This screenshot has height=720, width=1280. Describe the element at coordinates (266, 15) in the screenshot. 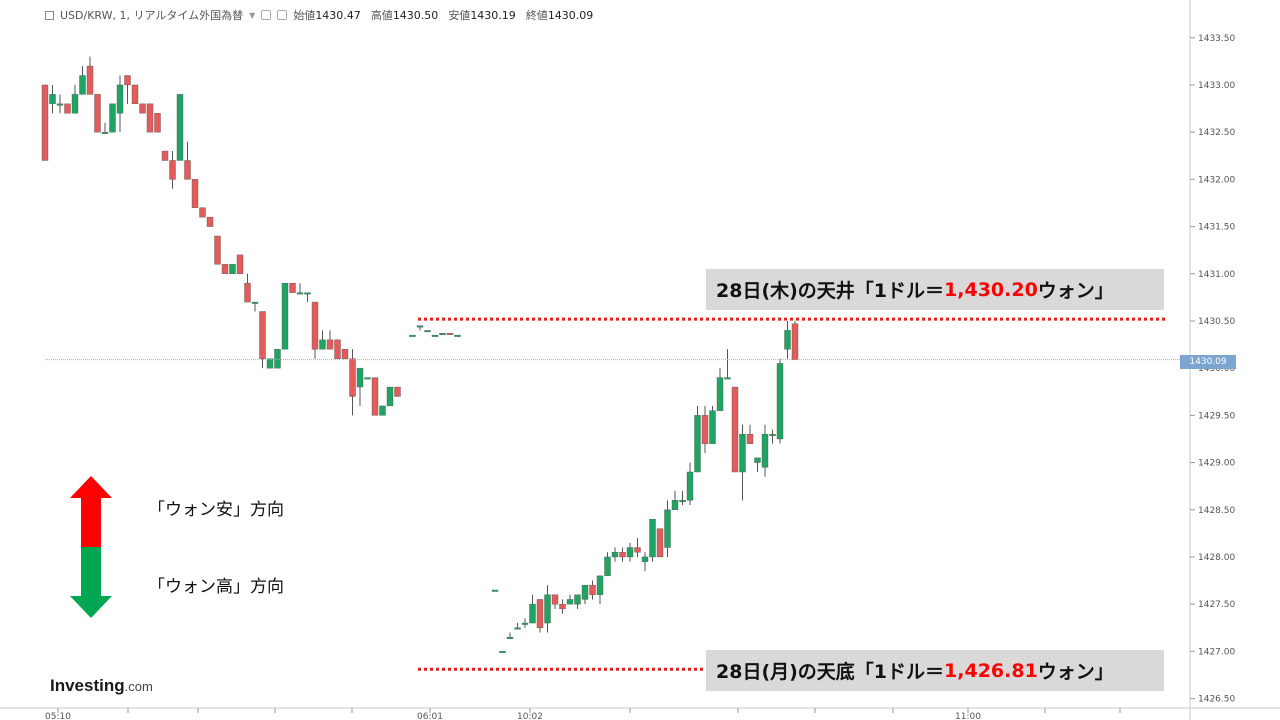

I see `settings-icon` at that location.